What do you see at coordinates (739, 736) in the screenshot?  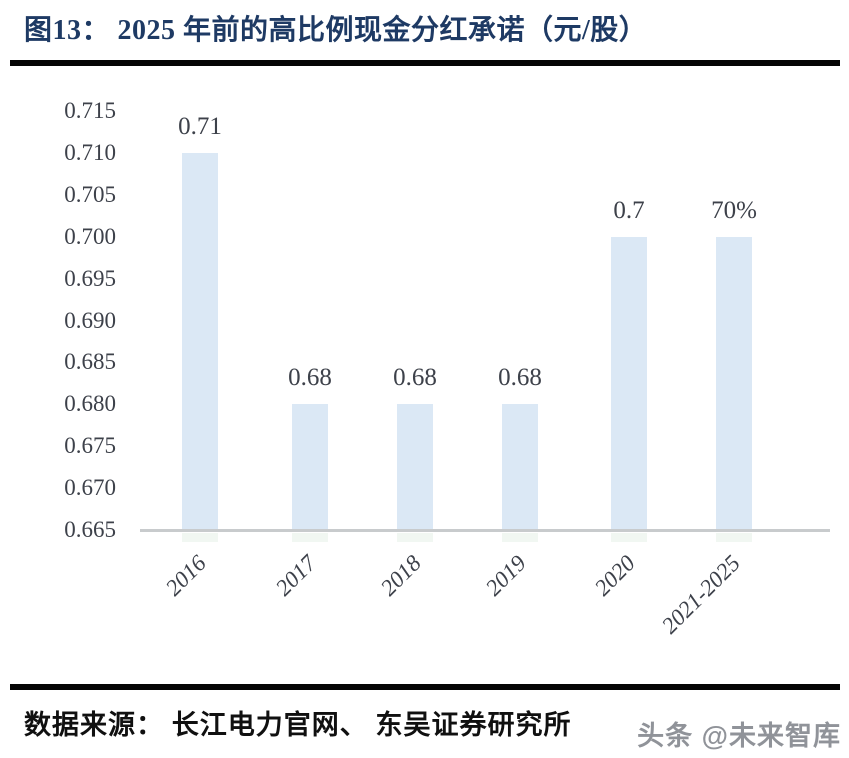 I see `watermark-text: 头条 @未来智库` at bounding box center [739, 736].